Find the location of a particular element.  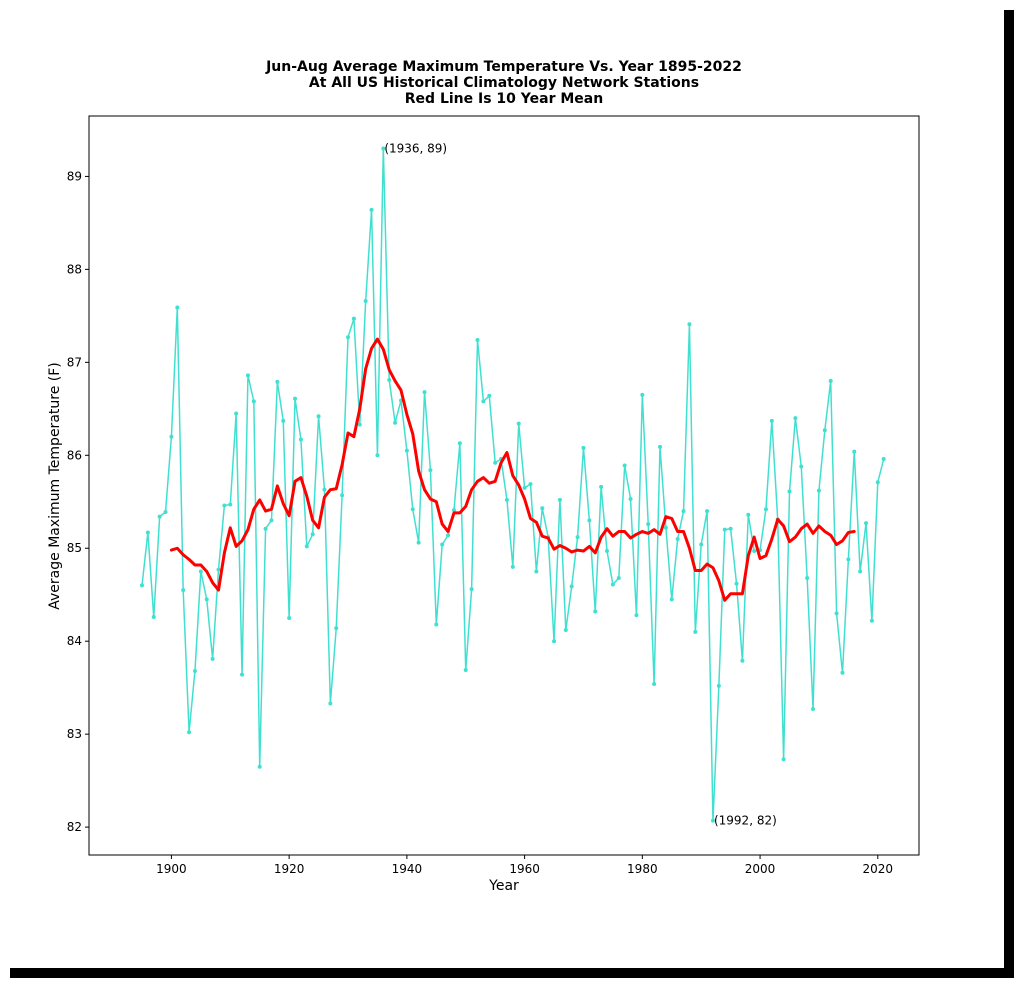

x-axis: 1900 1920 1940 1960 1980 2000 2020 is located at coordinates (524, 865).